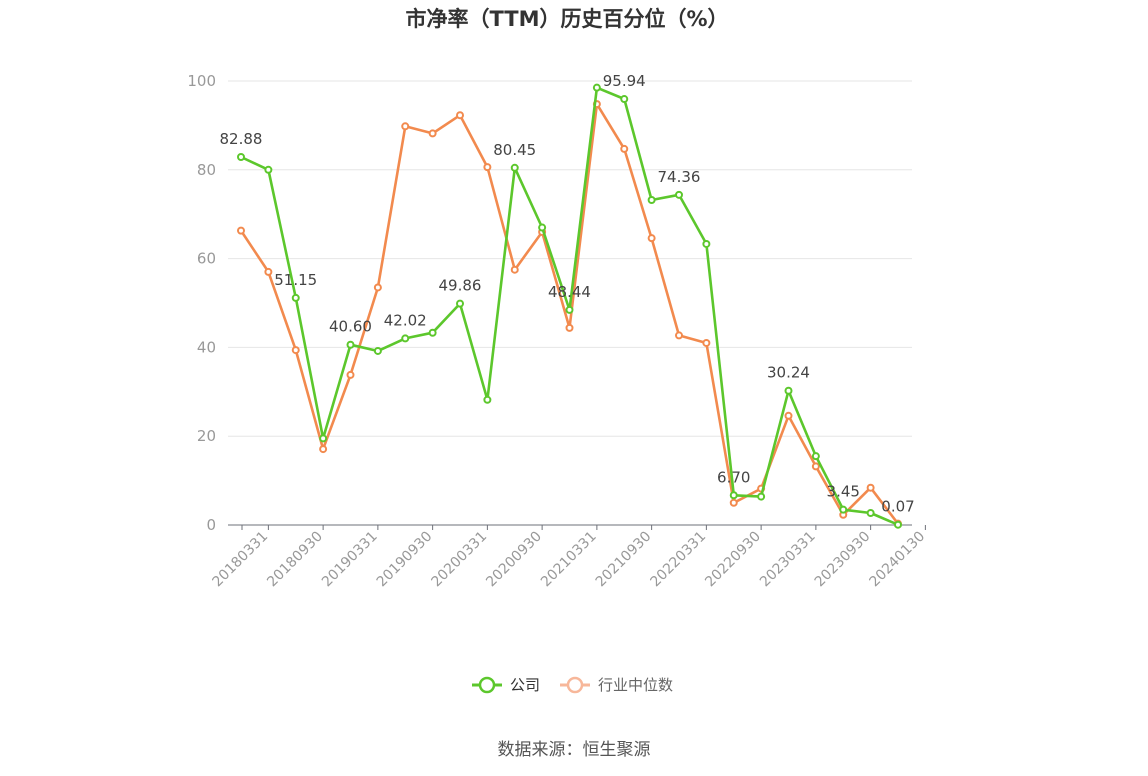 The width and height of the screenshot is (1148, 776). Describe the element at coordinates (566, 19) in the screenshot. I see `chart-title: 市净率（TTM）历史百分位（%）` at that location.